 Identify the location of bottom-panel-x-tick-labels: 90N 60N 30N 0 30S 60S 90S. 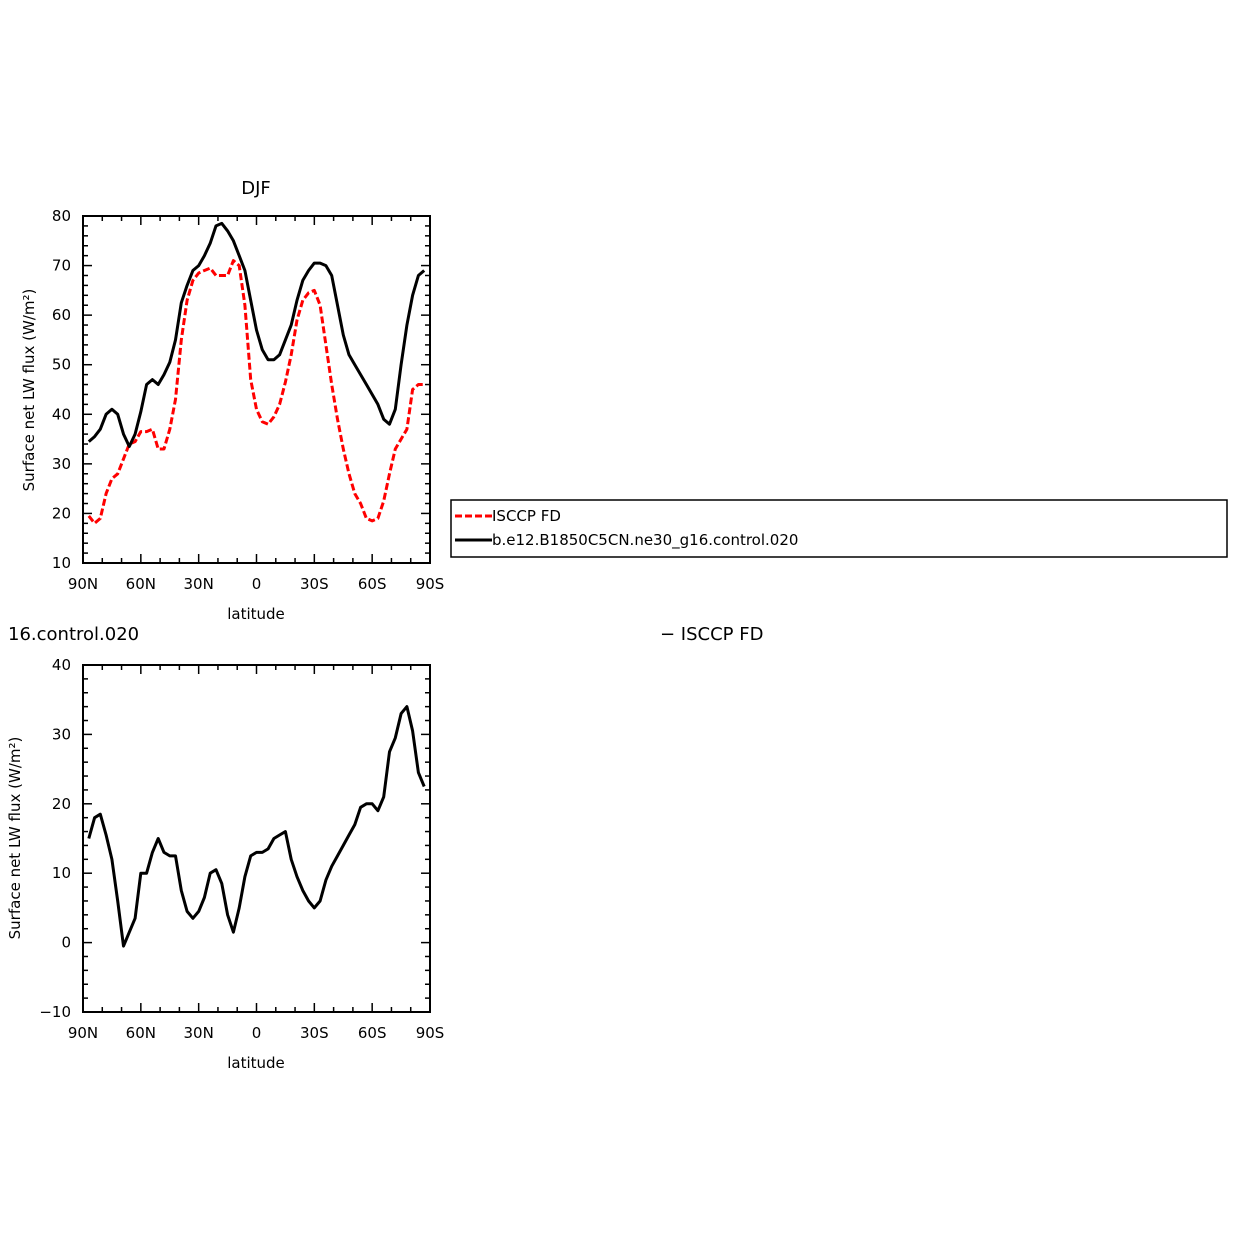
(256, 1033).